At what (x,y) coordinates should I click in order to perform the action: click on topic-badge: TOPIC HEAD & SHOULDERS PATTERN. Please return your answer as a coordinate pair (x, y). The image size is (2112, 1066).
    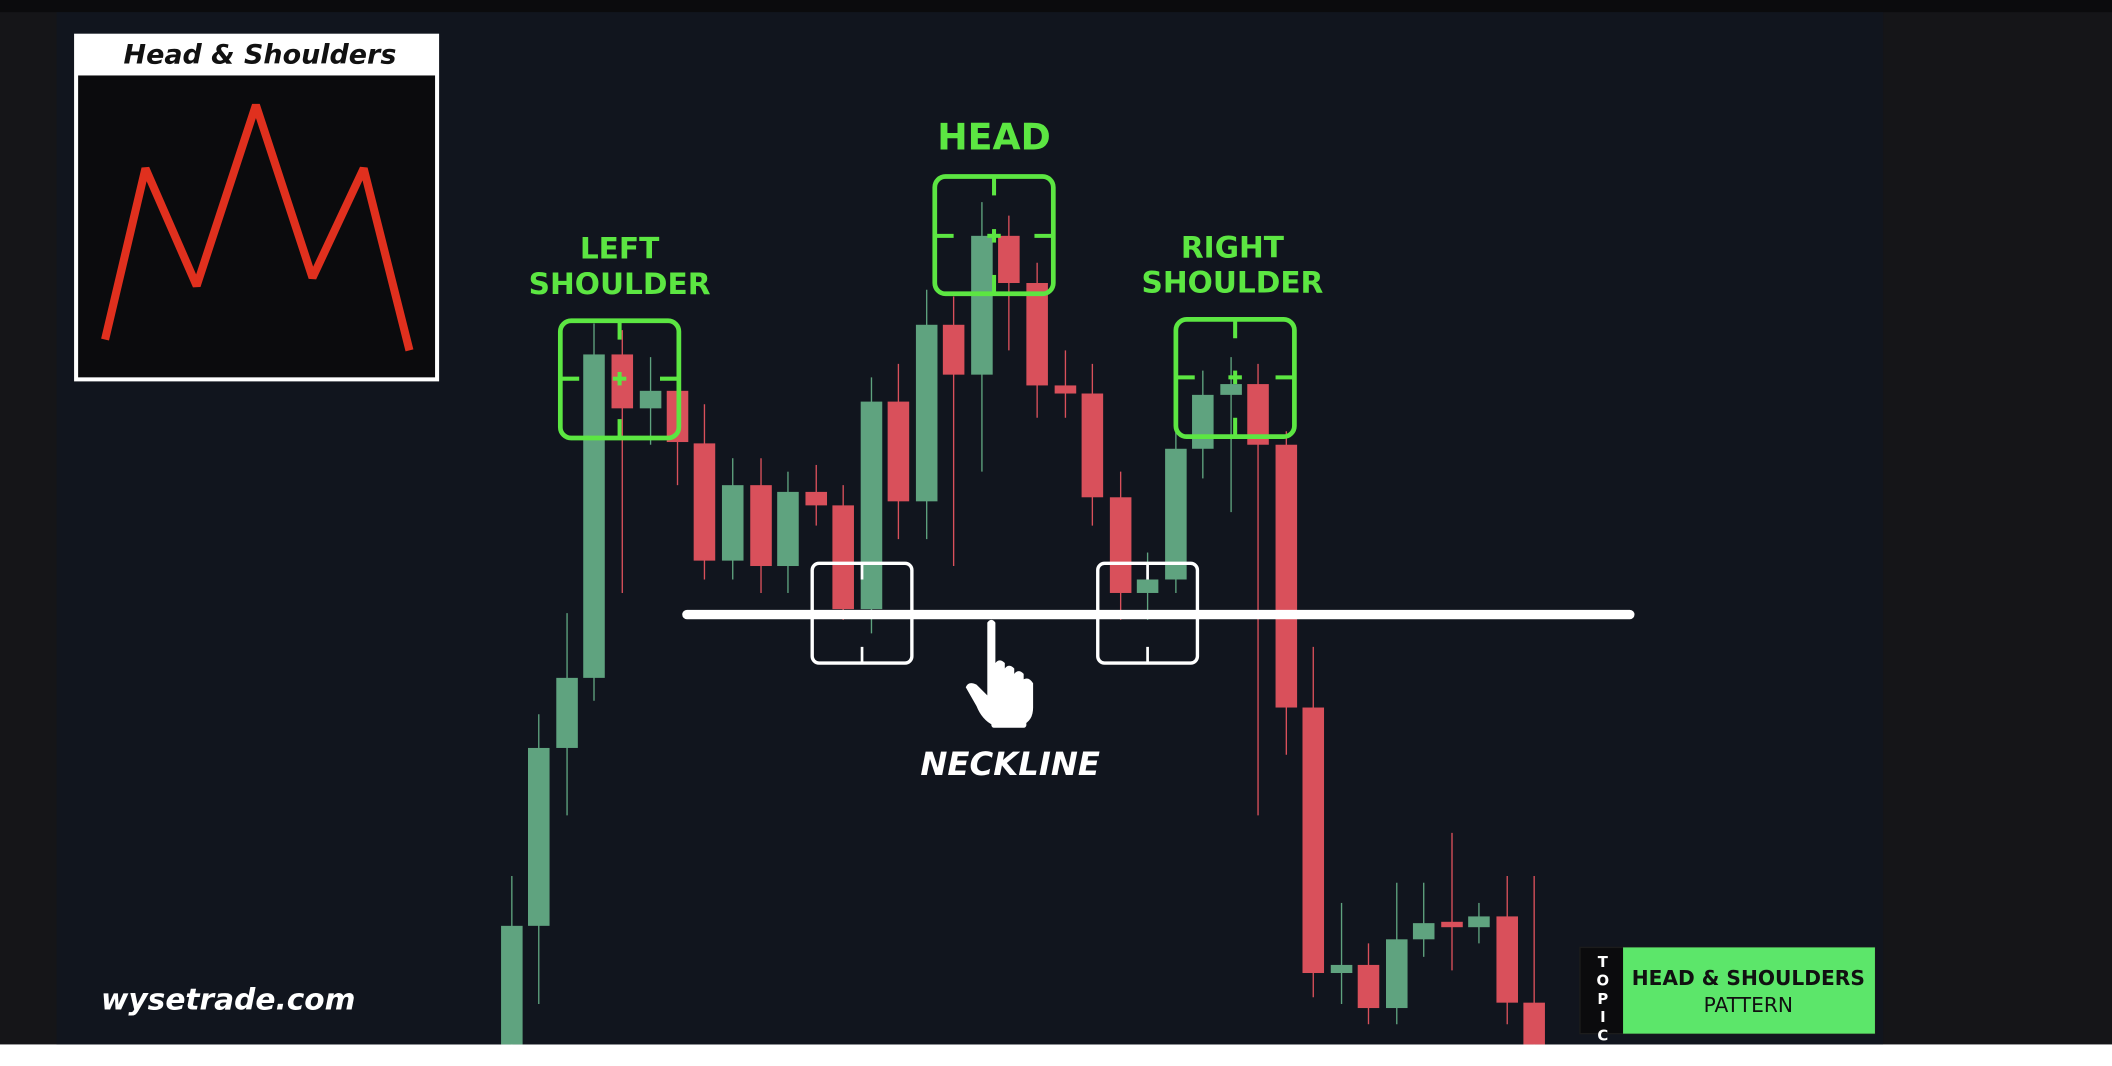
    Looking at the image, I should click on (1727, 996).